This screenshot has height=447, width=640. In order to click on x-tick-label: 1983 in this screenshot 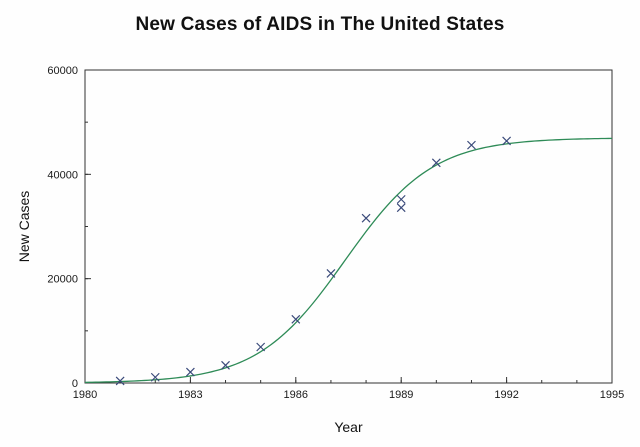, I will do `click(190, 395)`.